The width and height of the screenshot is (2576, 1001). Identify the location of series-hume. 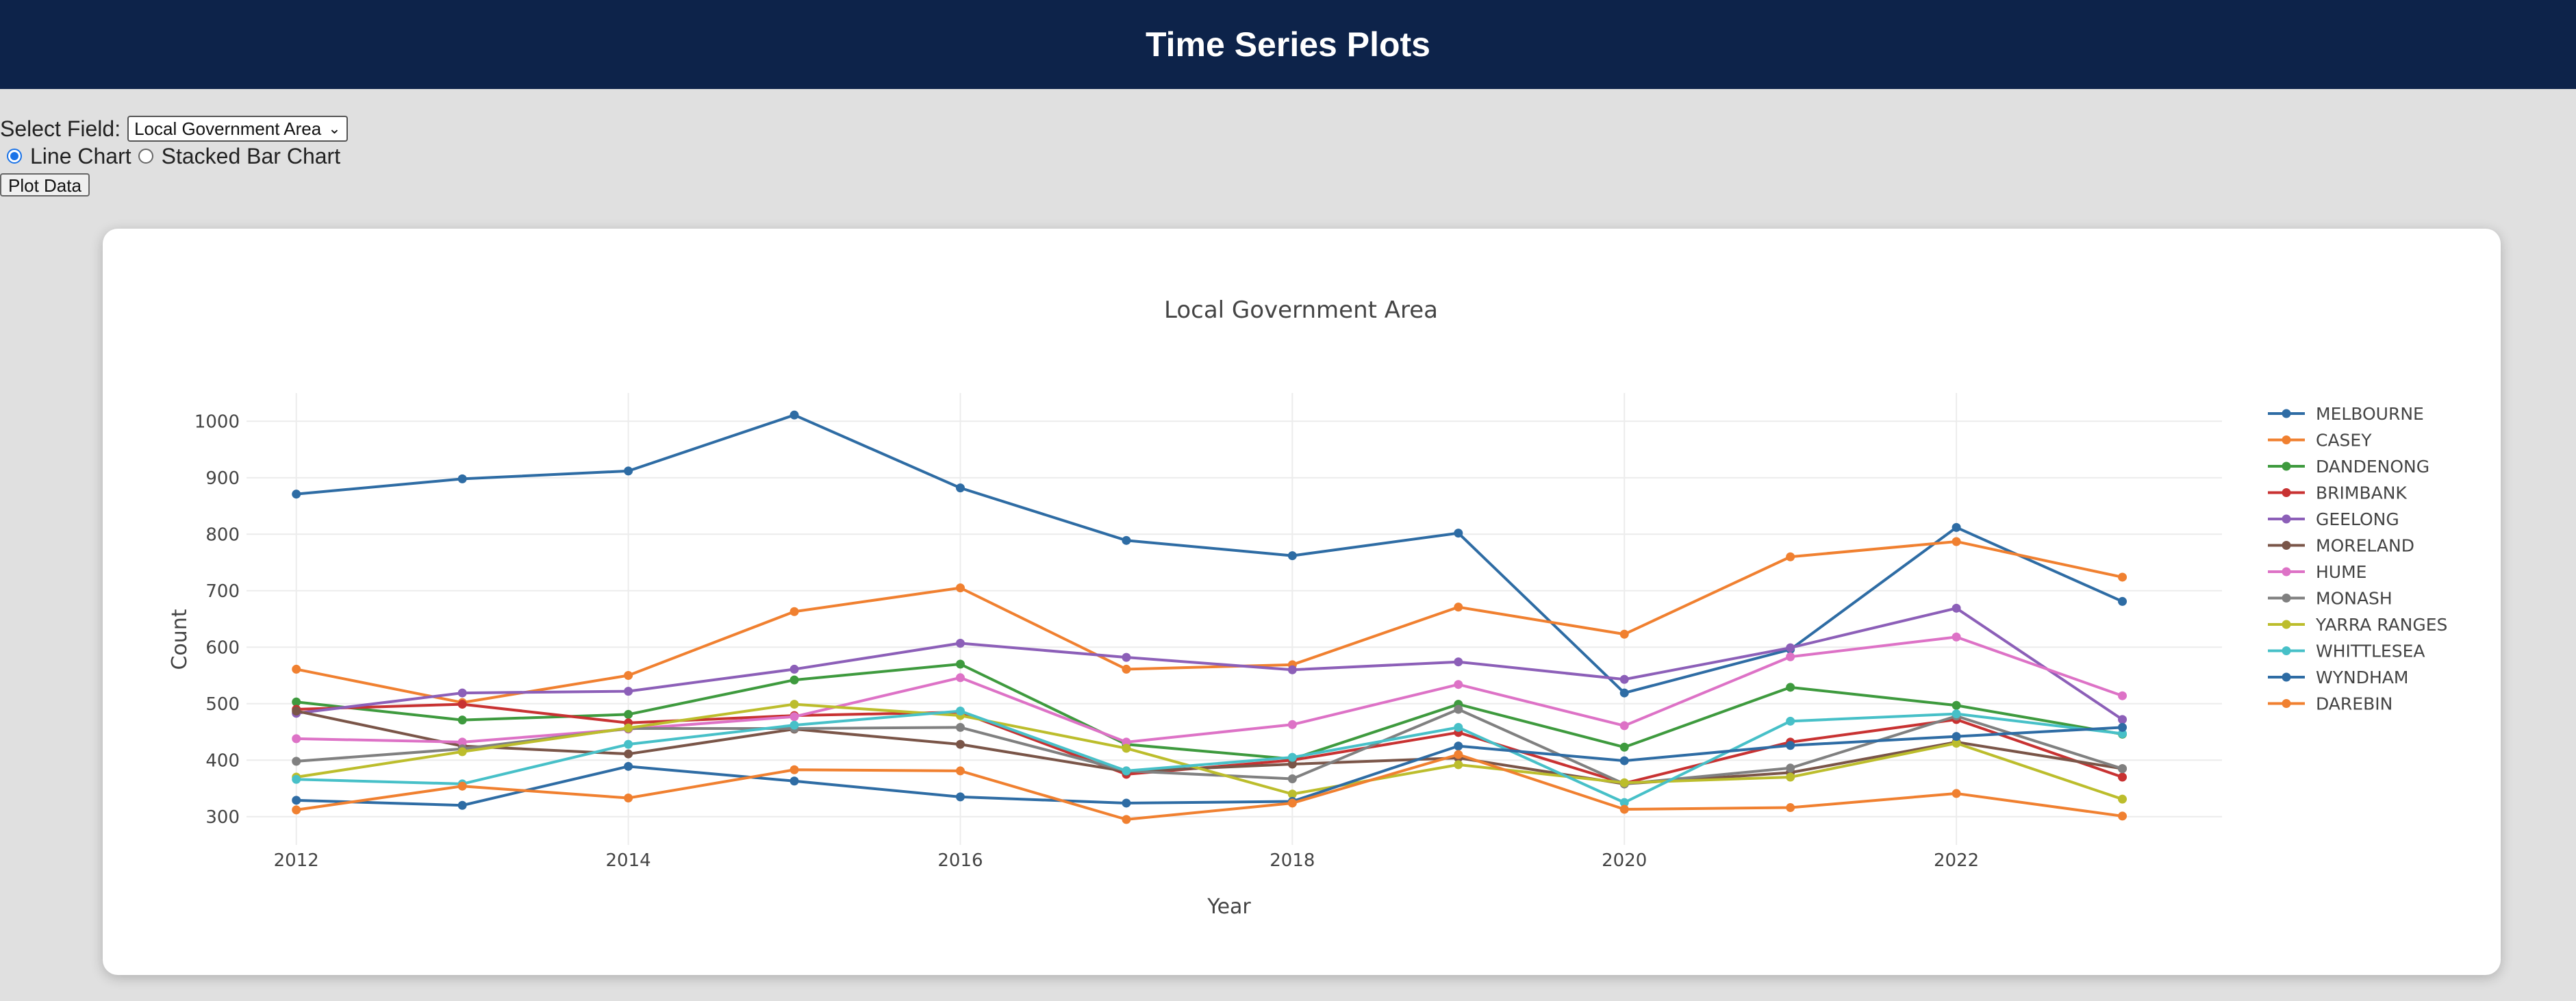
(1209, 689).